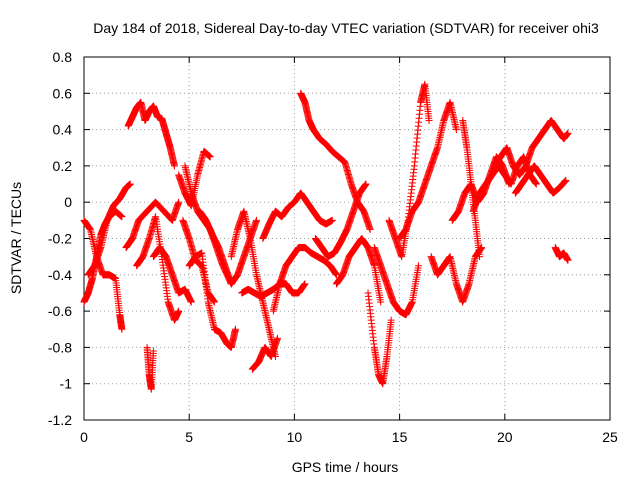 This screenshot has width=640, height=480. Describe the element at coordinates (63, 130) in the screenshot. I see `y-tick-label: 0.4` at that location.